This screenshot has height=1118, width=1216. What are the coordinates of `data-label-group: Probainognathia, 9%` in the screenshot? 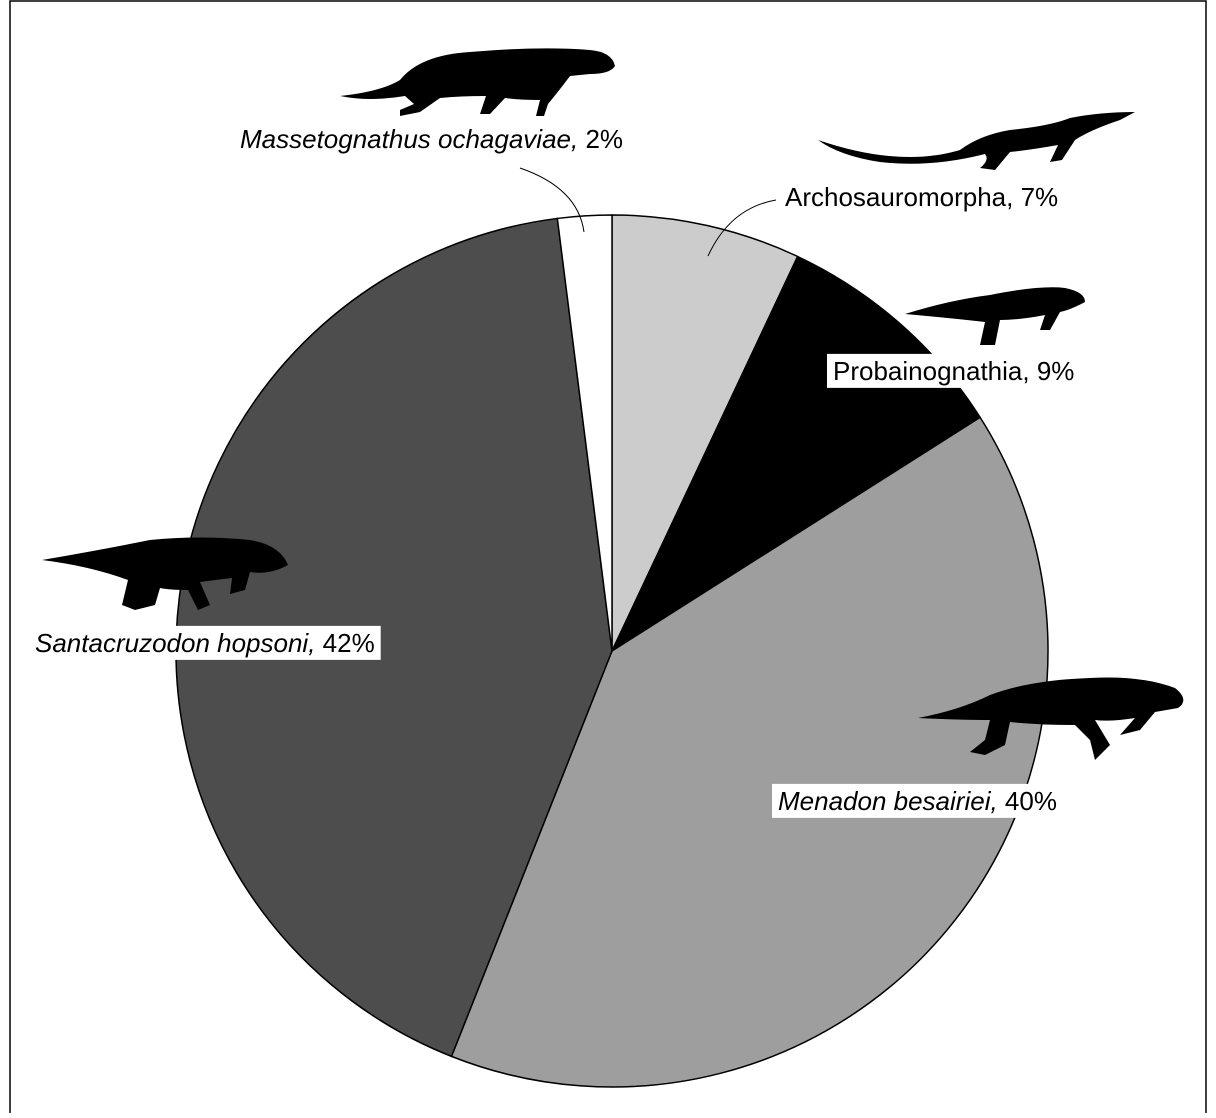 It's located at (954, 370).